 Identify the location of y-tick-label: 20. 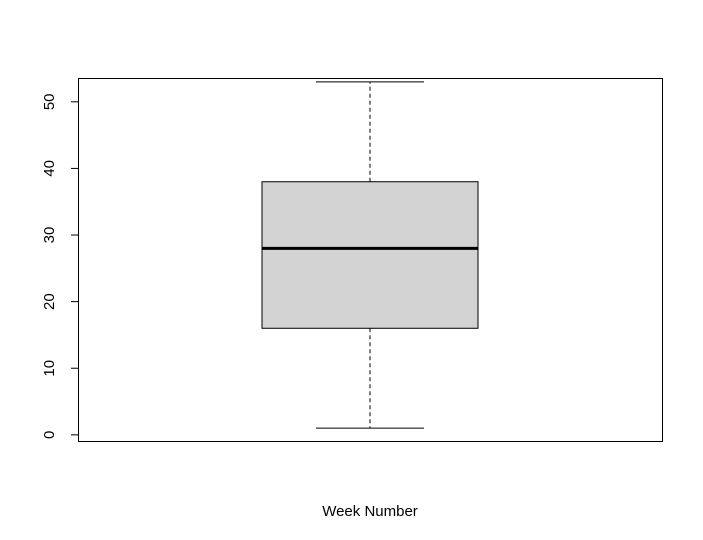
(49, 301).